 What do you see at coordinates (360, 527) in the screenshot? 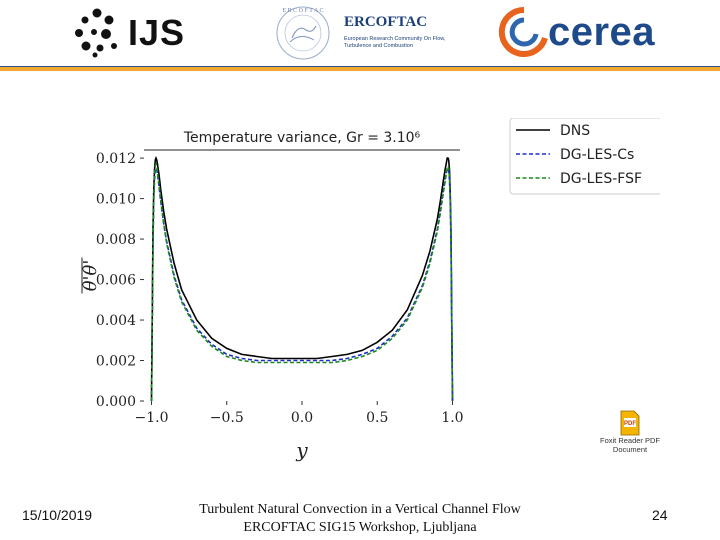
I see `footer-title-line2: ERCOFTAC SIG15 Workshop, Ljubljana` at bounding box center [360, 527].